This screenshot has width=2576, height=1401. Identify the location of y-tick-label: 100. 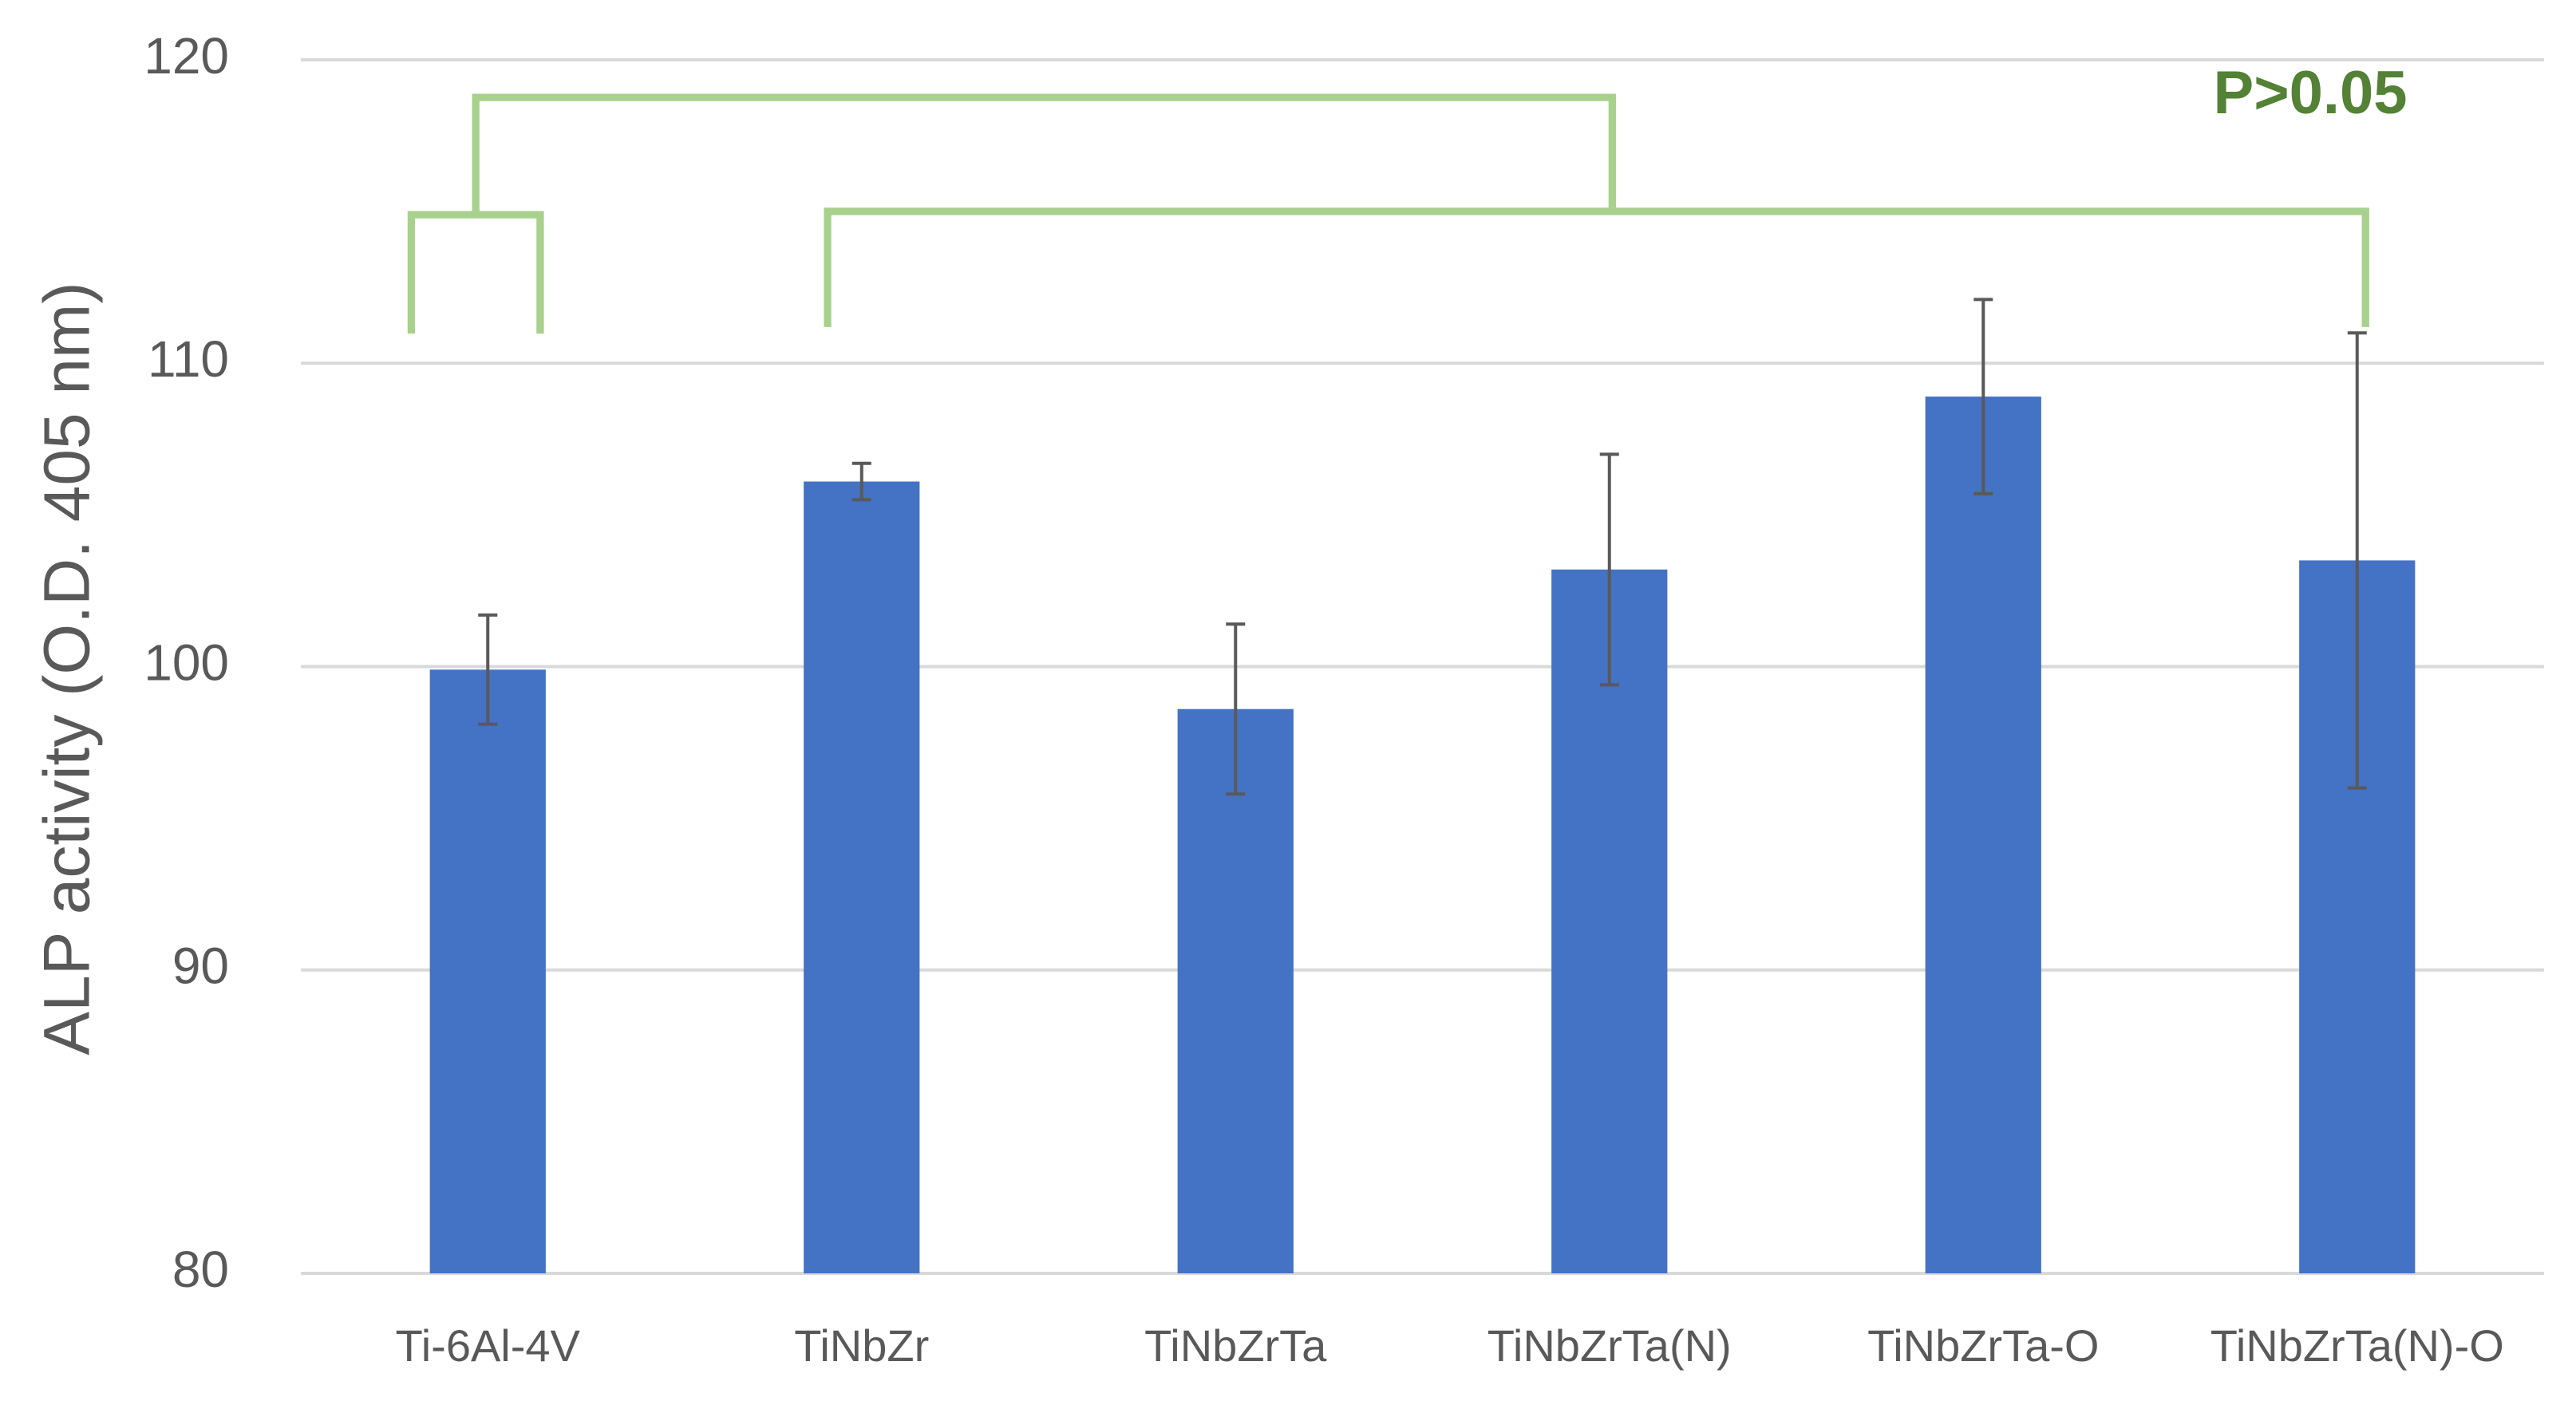
(186, 662).